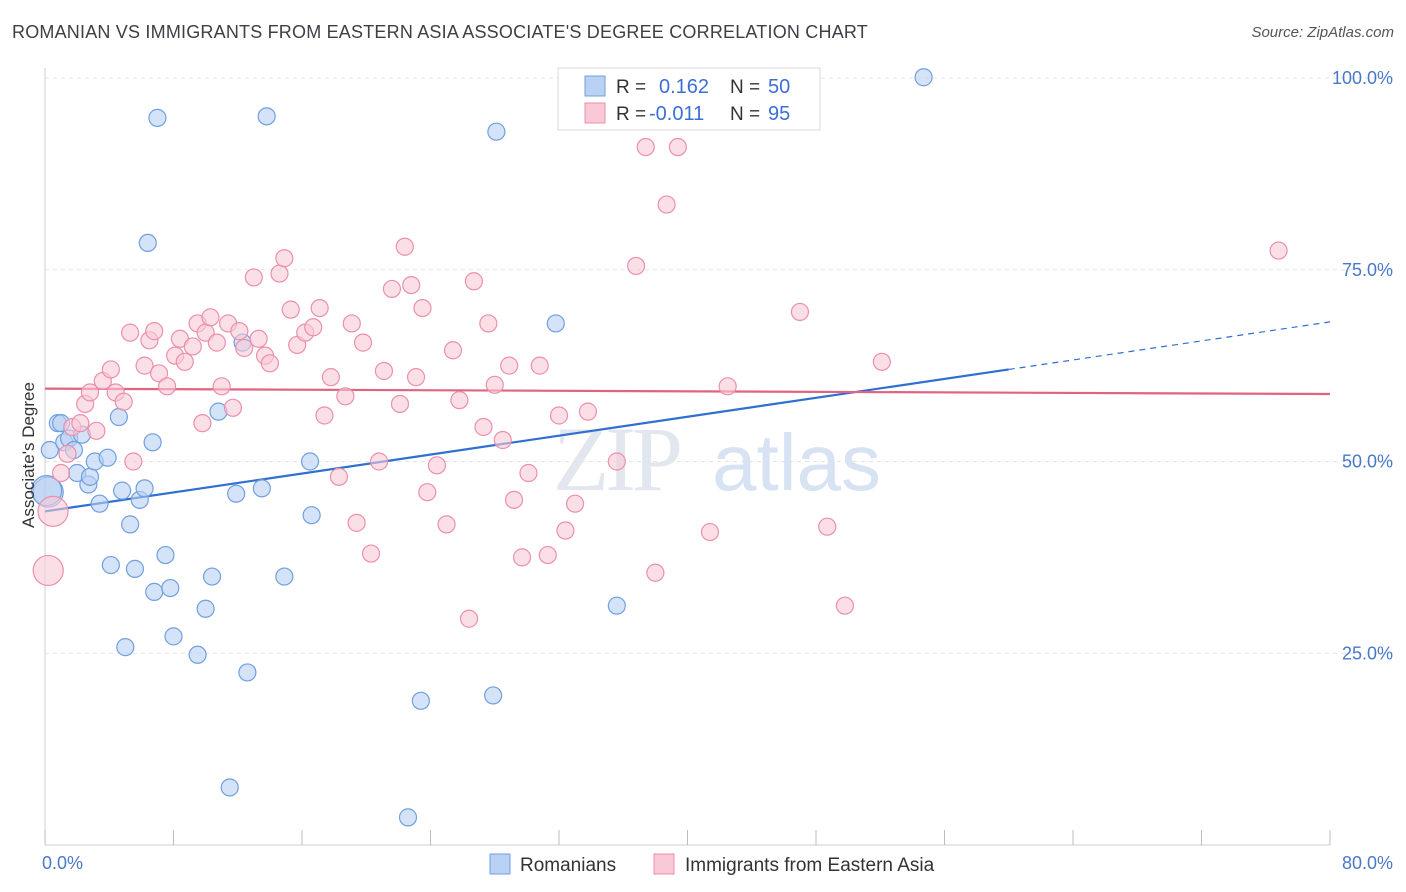  I want to click on x-tick-label-end: 80.0%, so click(1367, 863).